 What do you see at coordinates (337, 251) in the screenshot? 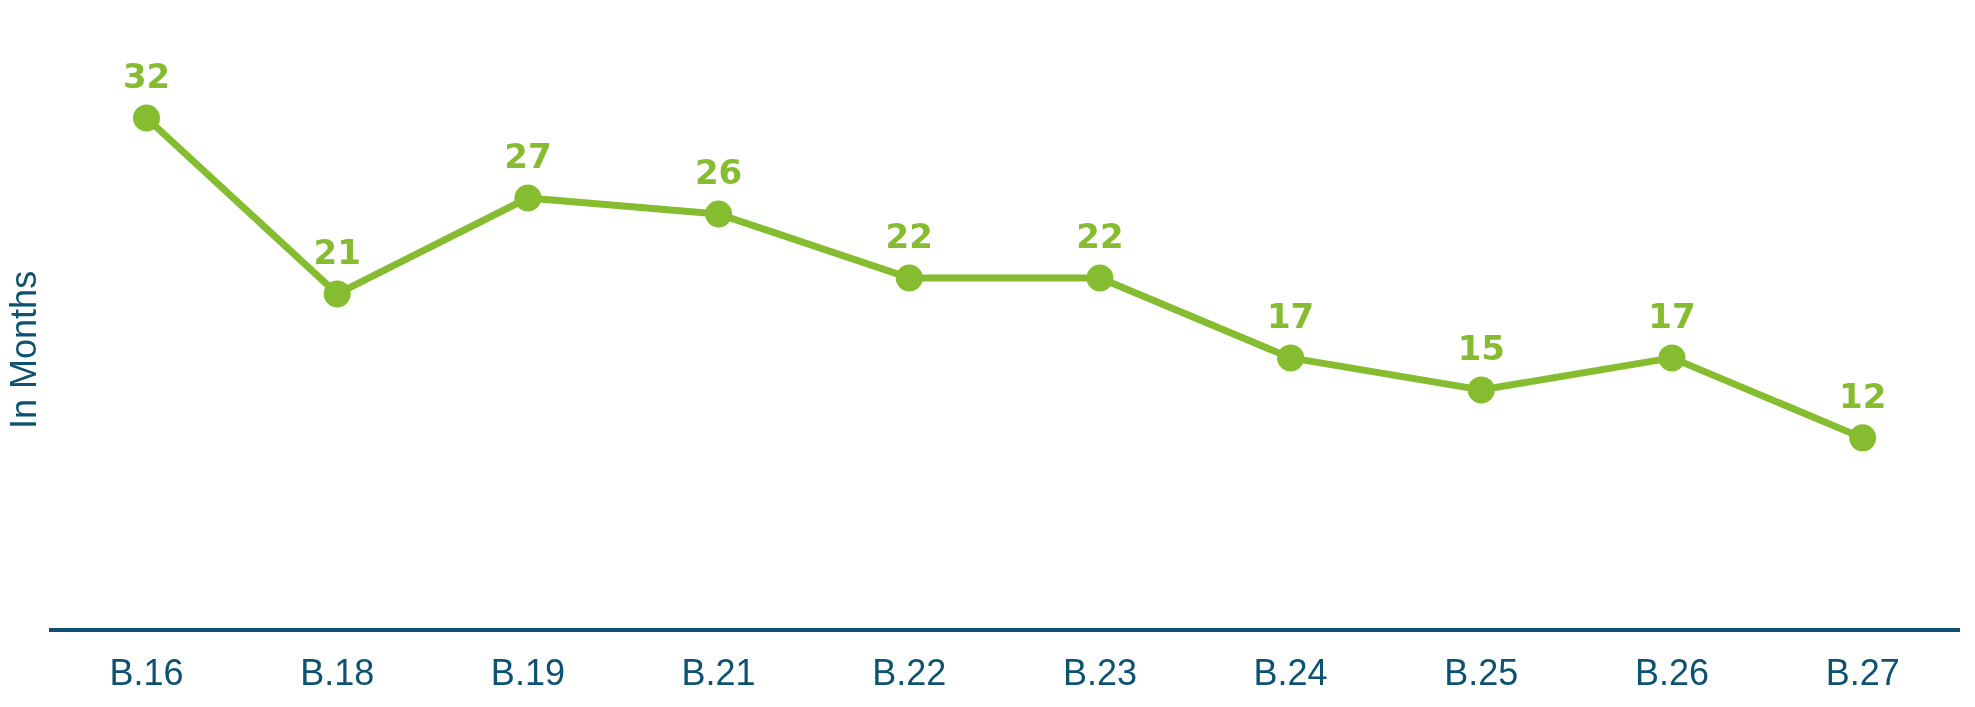
I see `data-label: 21` at bounding box center [337, 251].